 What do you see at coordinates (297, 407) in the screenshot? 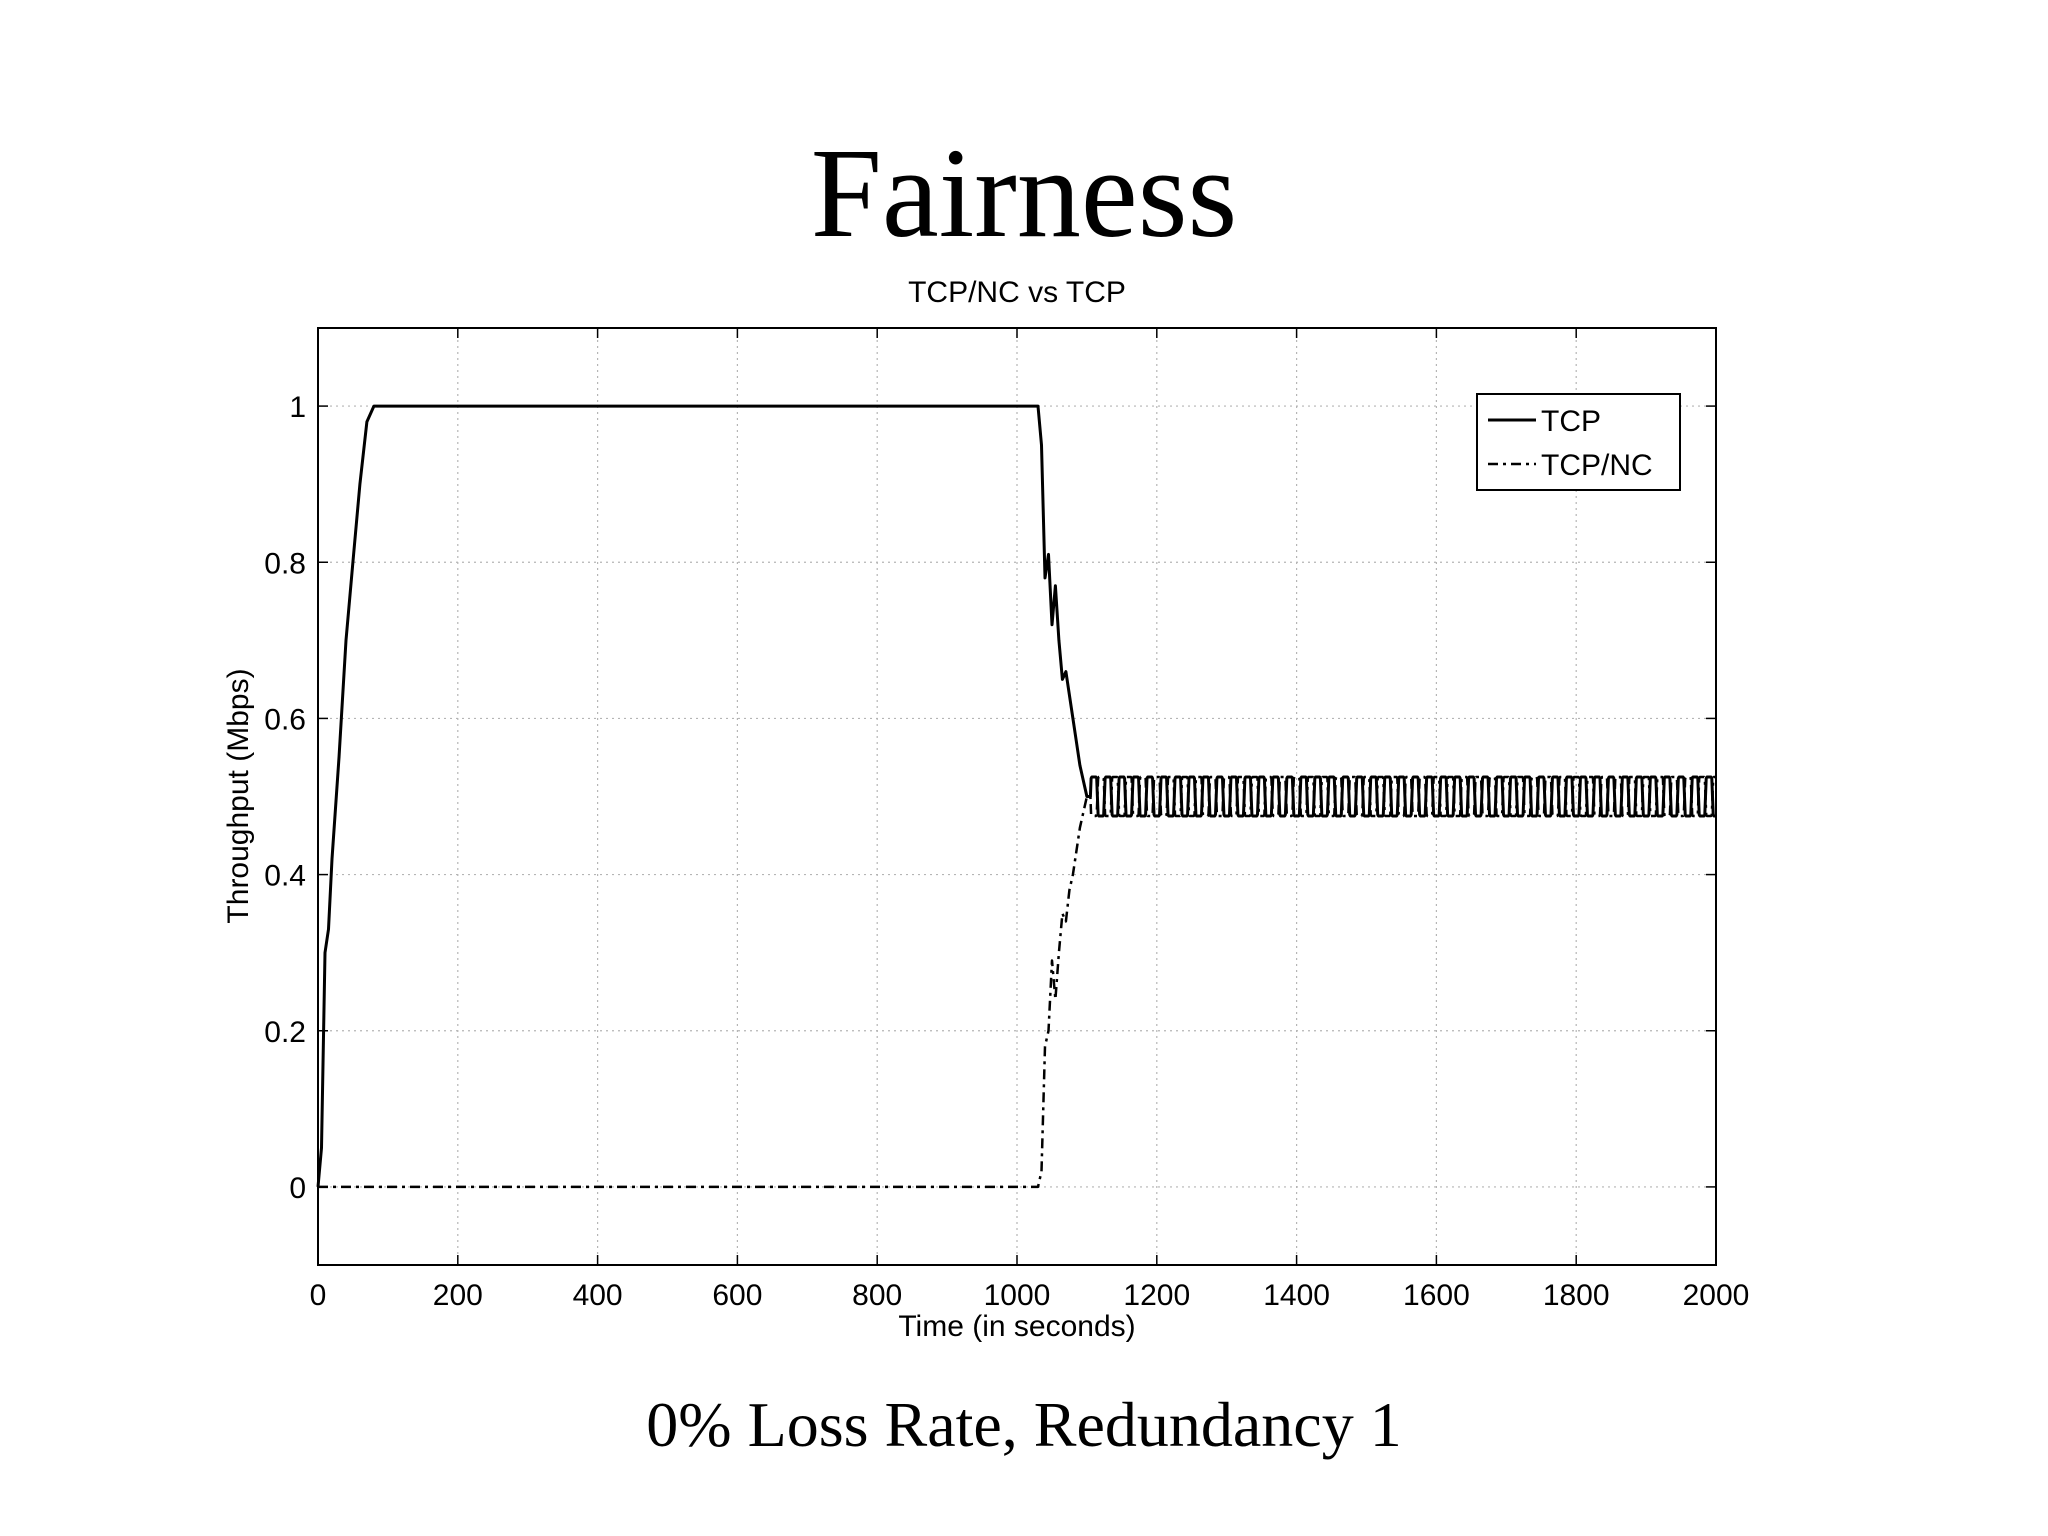
I see `y-tick-label: 1` at bounding box center [297, 407].